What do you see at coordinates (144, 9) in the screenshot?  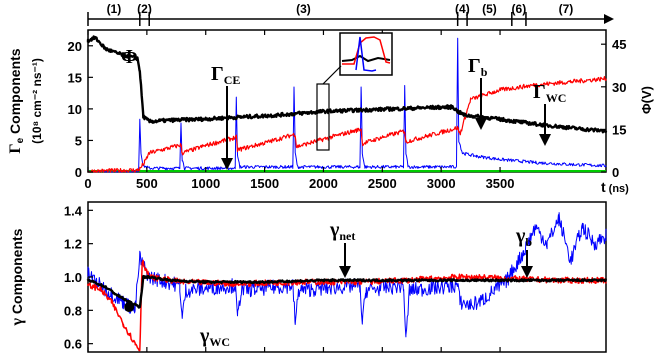 I see `phase-label-1: (2)` at bounding box center [144, 9].